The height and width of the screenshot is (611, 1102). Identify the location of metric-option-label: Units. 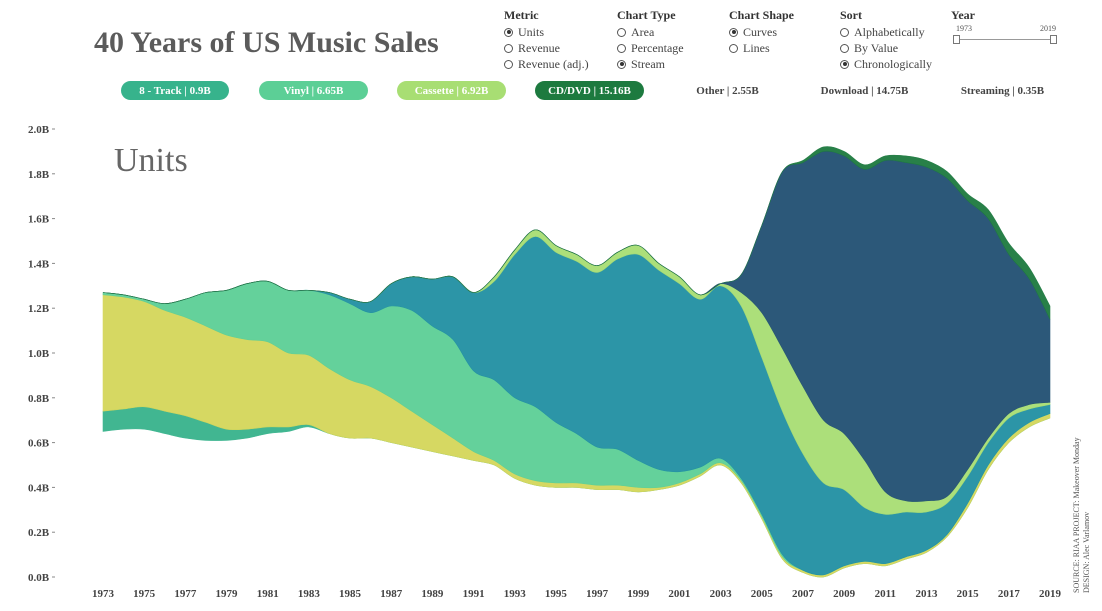
(531, 31).